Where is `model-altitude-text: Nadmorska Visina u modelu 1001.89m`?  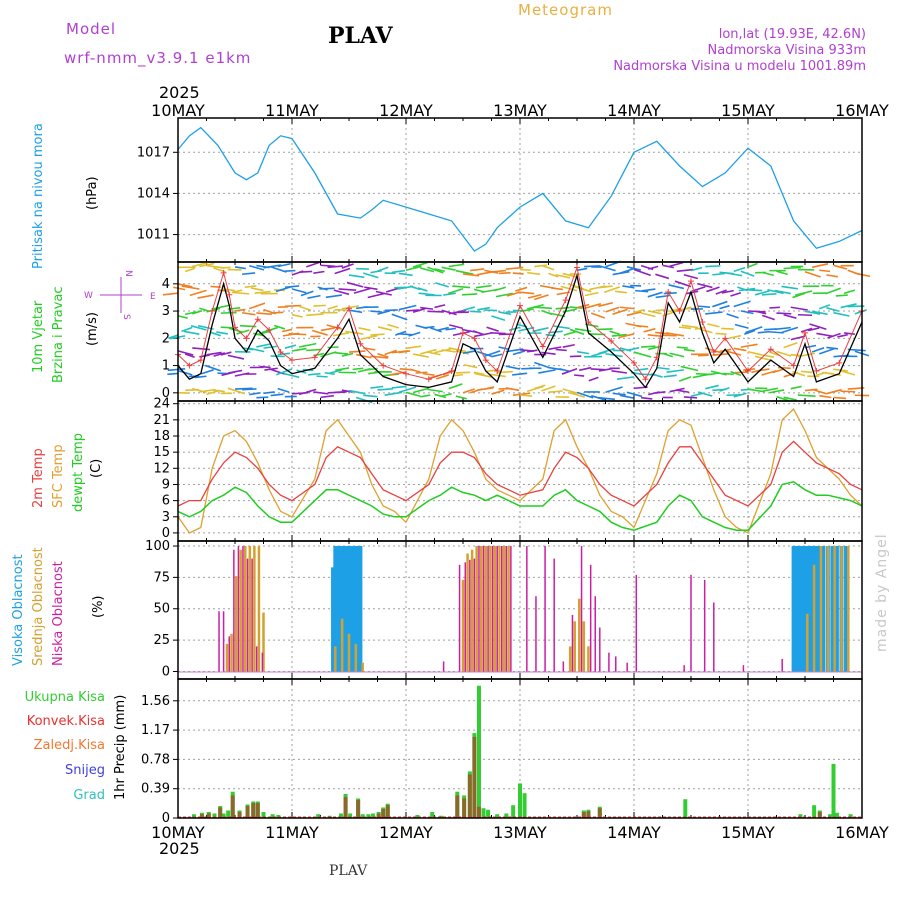
model-altitude-text: Nadmorska Visina u modelu 1001.89m is located at coordinates (739, 66).